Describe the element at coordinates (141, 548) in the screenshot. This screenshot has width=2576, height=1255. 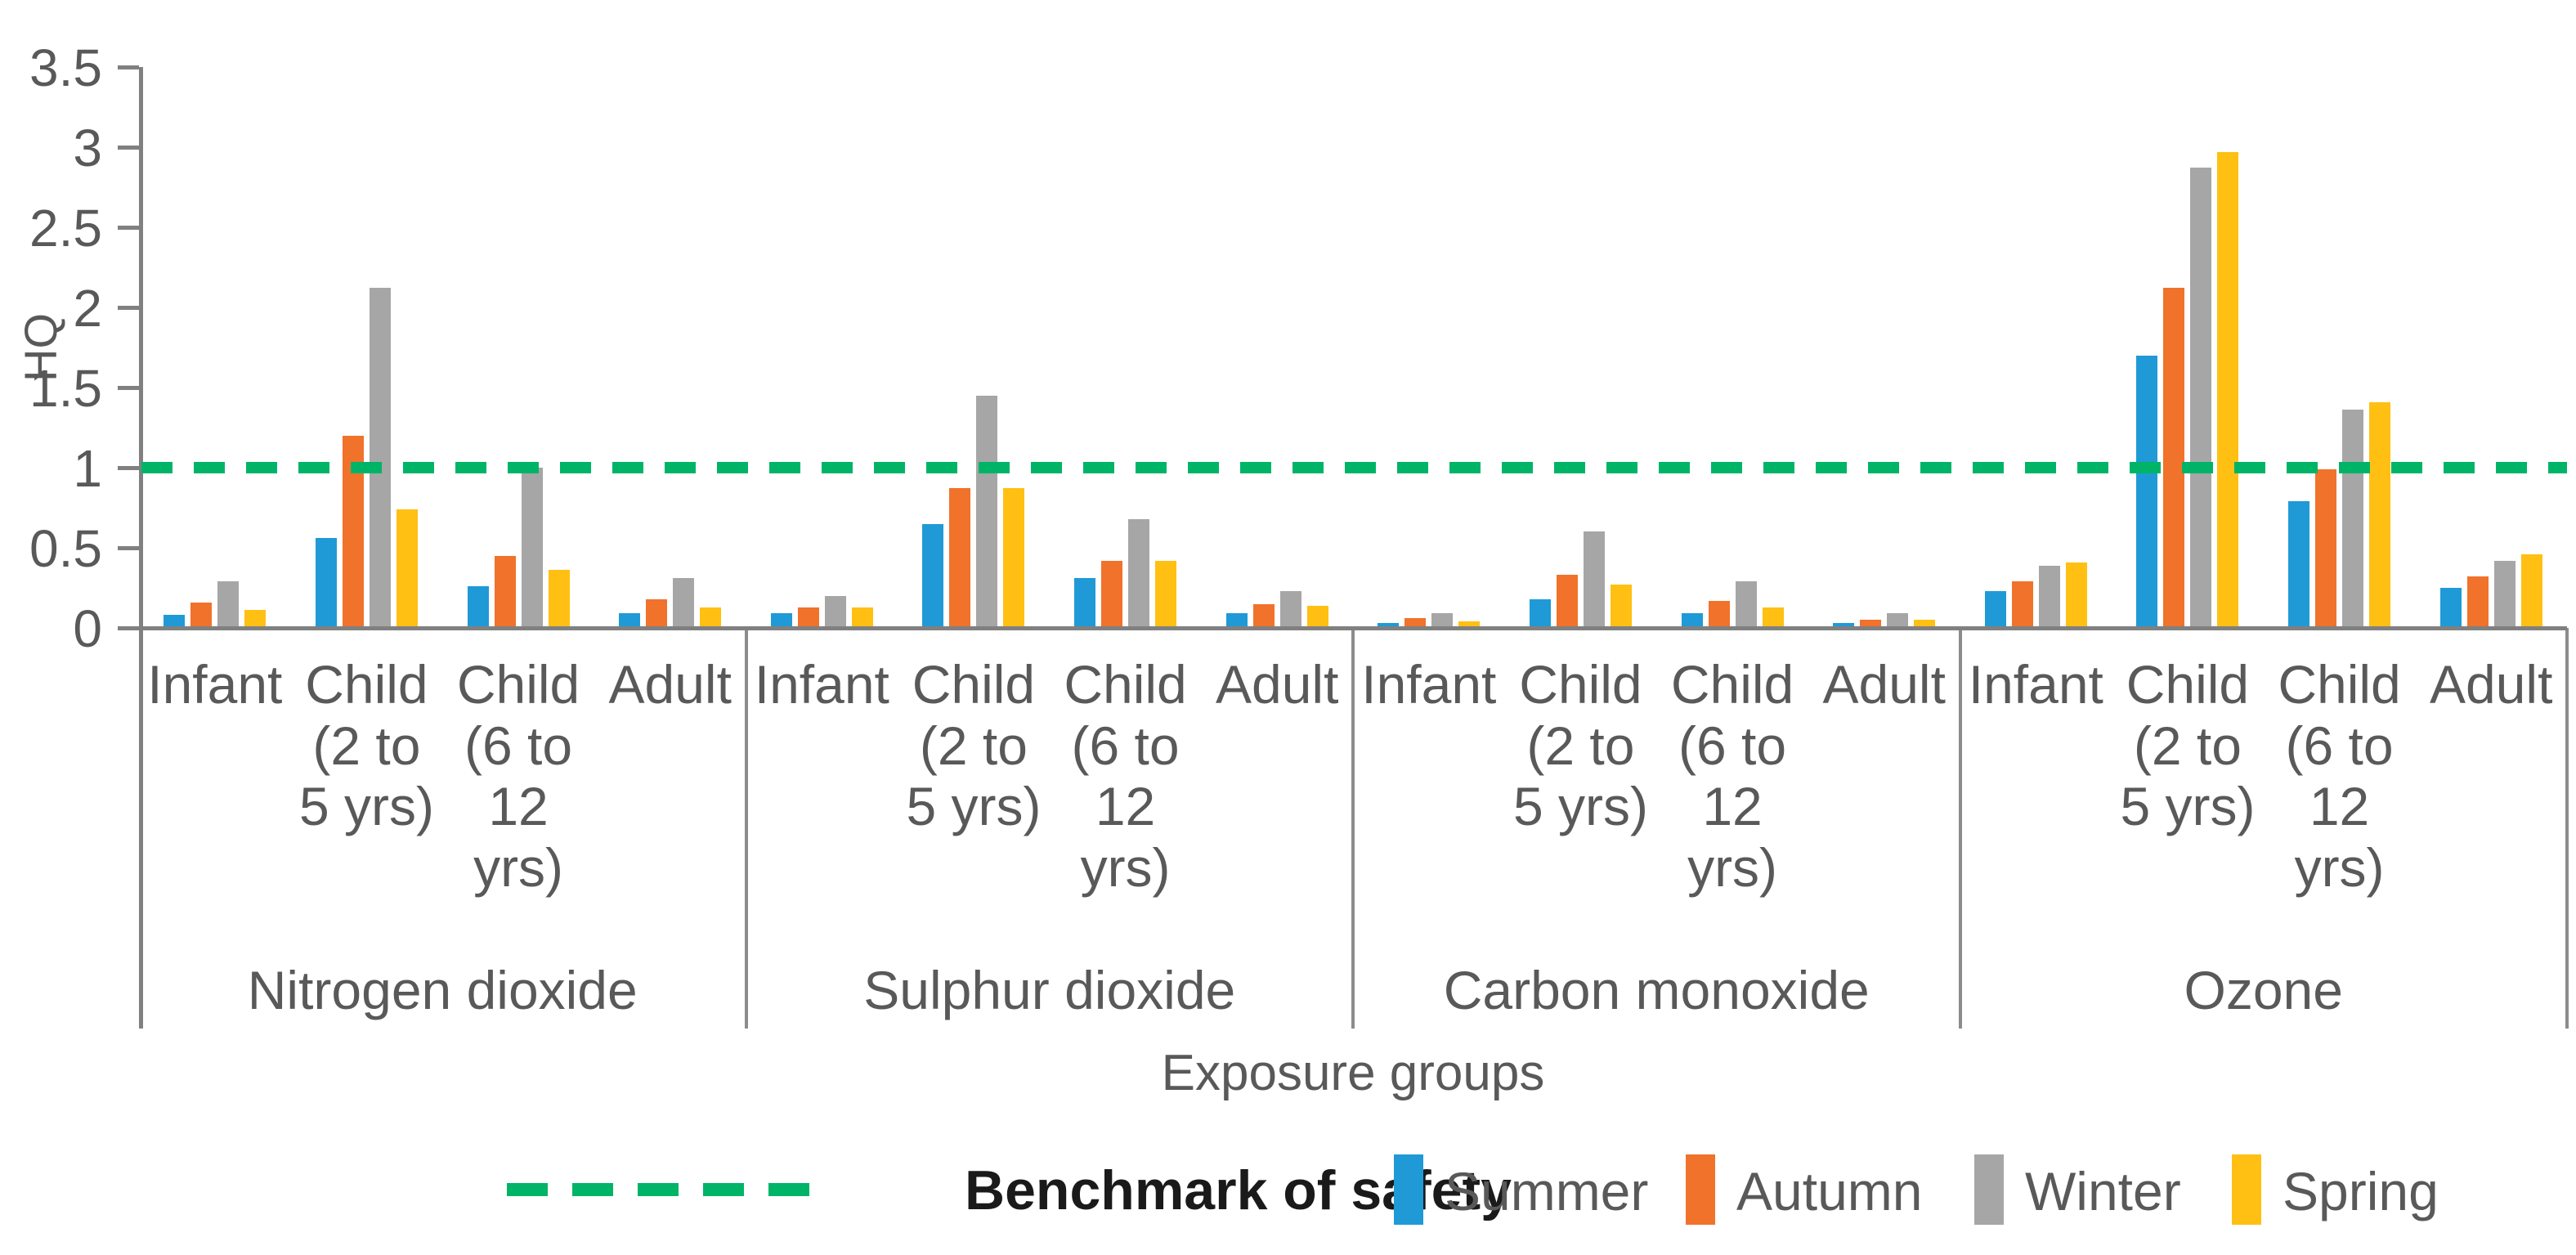
I see `y-axis-line` at that location.